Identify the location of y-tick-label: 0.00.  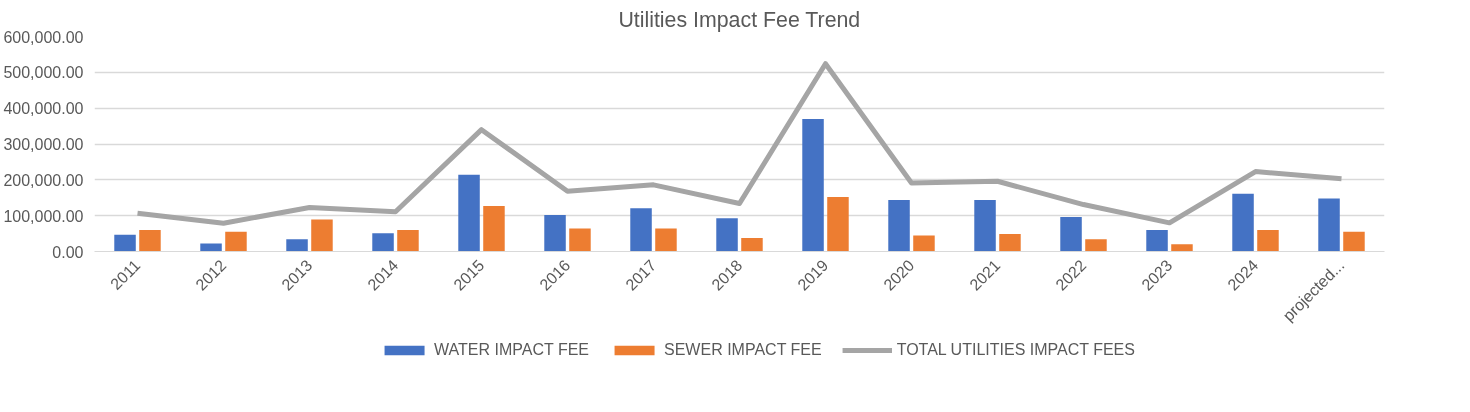
(68, 252).